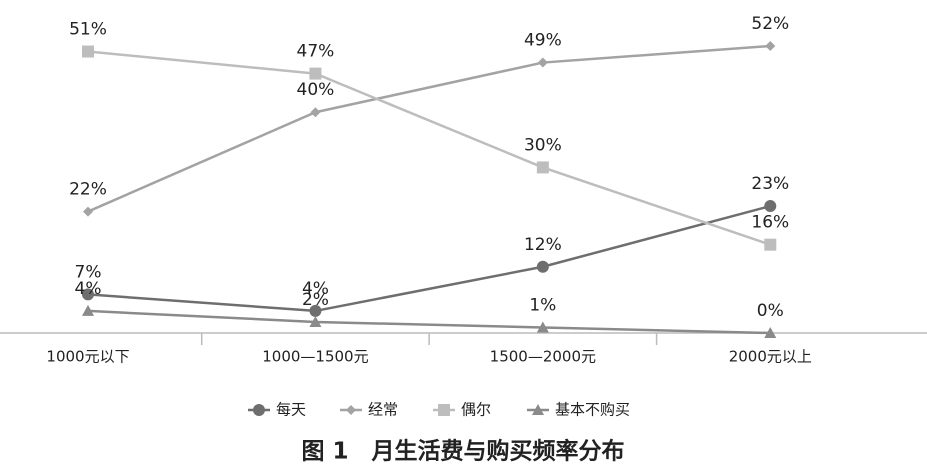 The height and width of the screenshot is (472, 927). I want to click on chart-title: 图 1 月生活费与购买频率分布, so click(462, 451).